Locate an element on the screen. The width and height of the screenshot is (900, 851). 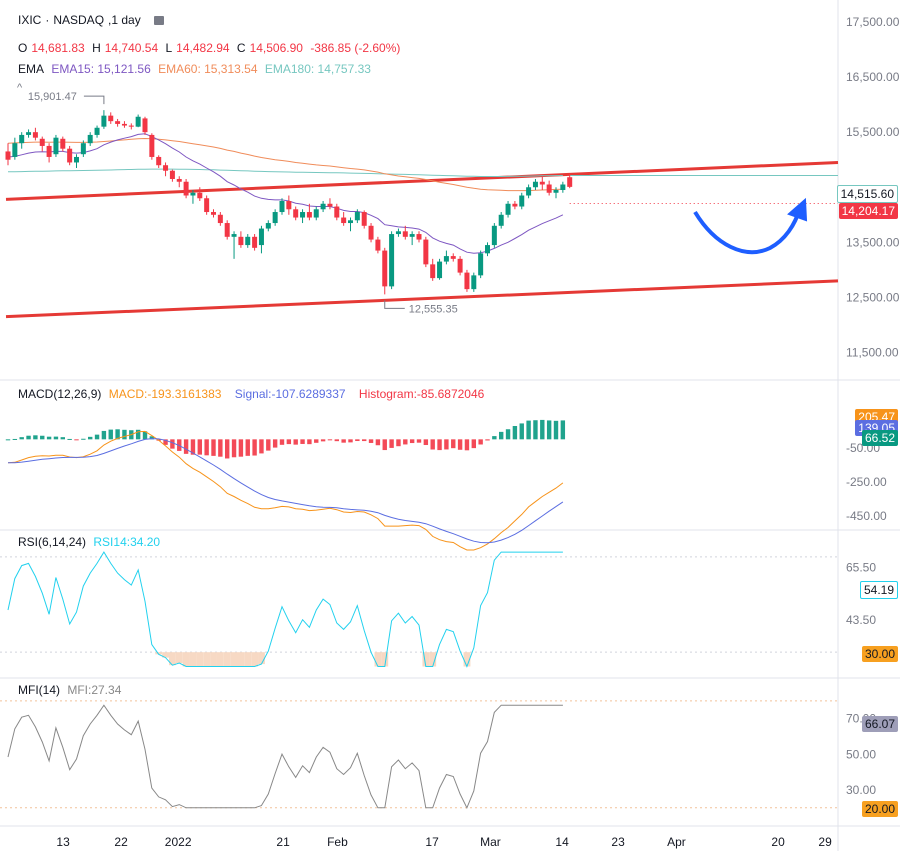
low-label: L is located at coordinates (169, 48).